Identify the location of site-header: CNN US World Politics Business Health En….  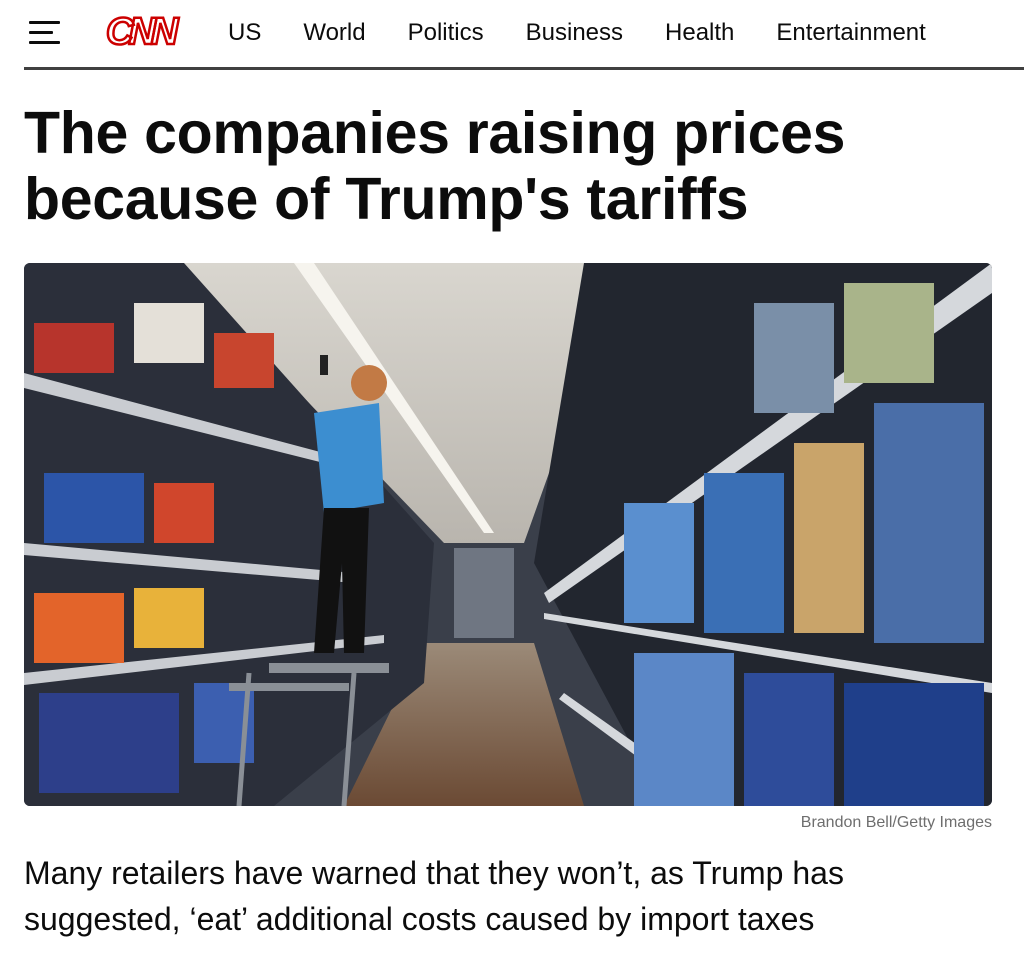
(512, 35).